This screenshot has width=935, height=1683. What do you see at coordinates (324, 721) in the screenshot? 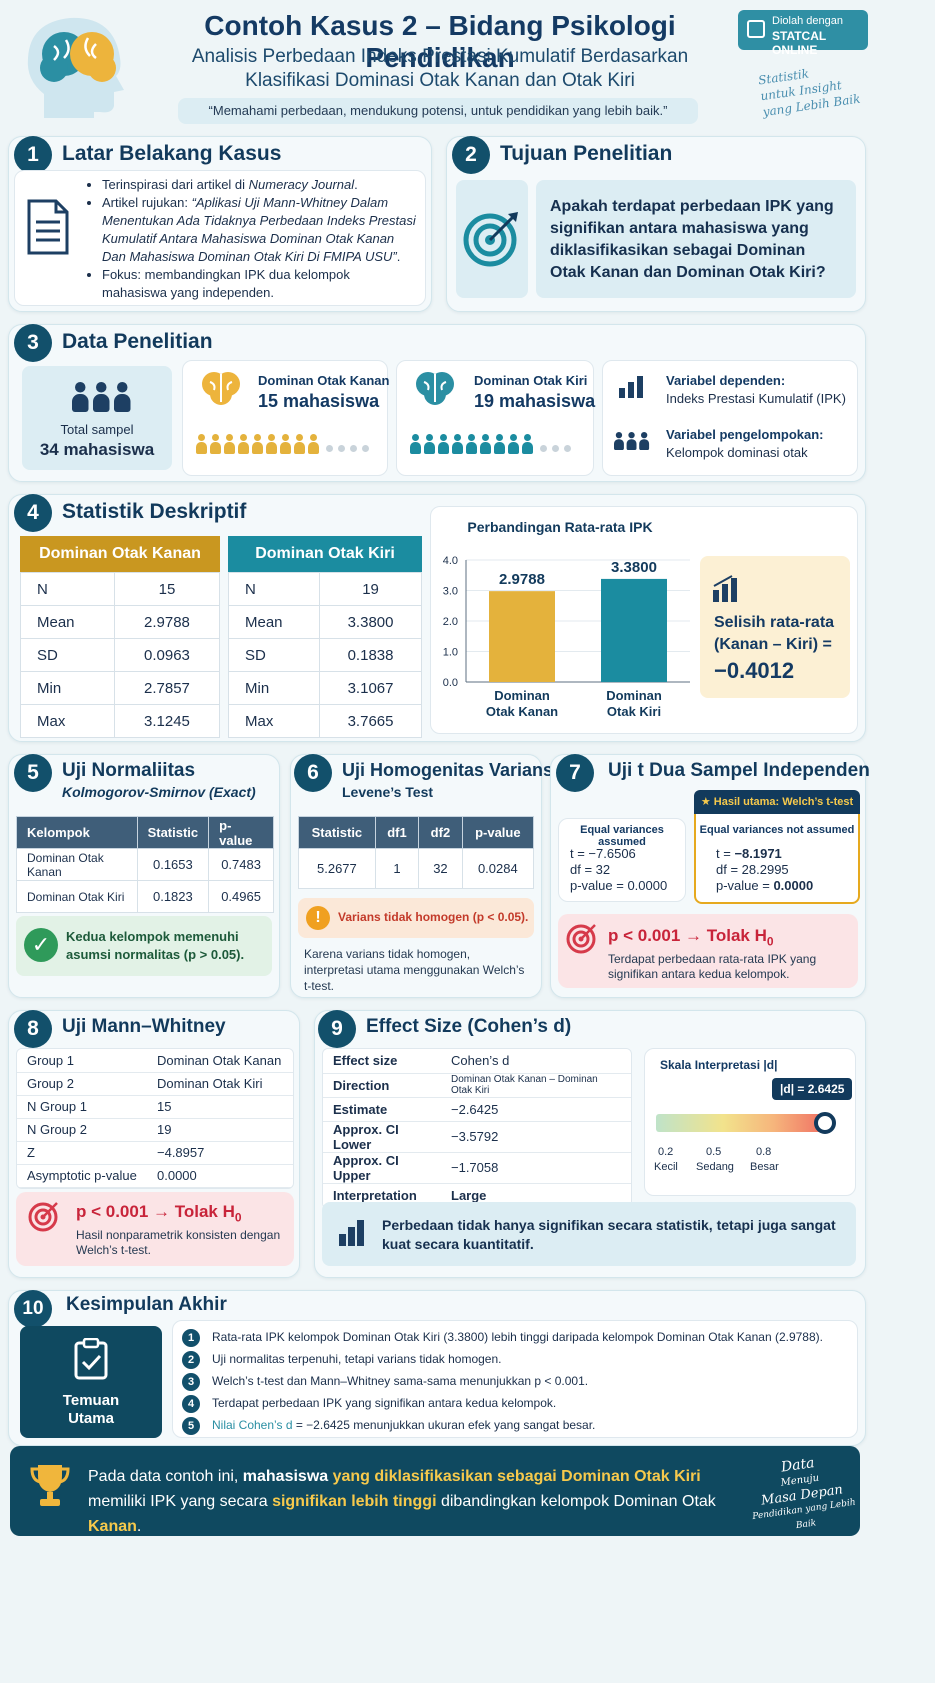
I see `table-row: Max 3.7665` at bounding box center [324, 721].